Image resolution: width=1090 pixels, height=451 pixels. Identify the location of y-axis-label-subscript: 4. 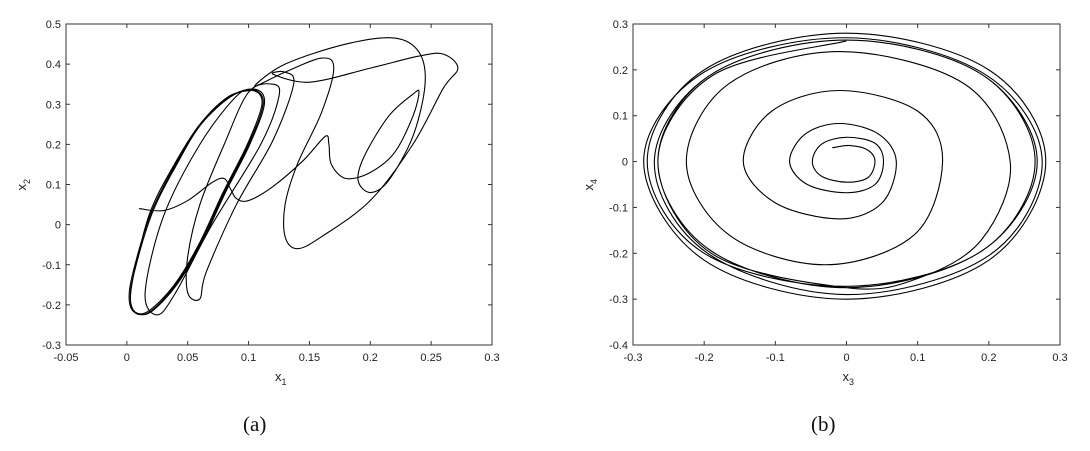
(594, 181).